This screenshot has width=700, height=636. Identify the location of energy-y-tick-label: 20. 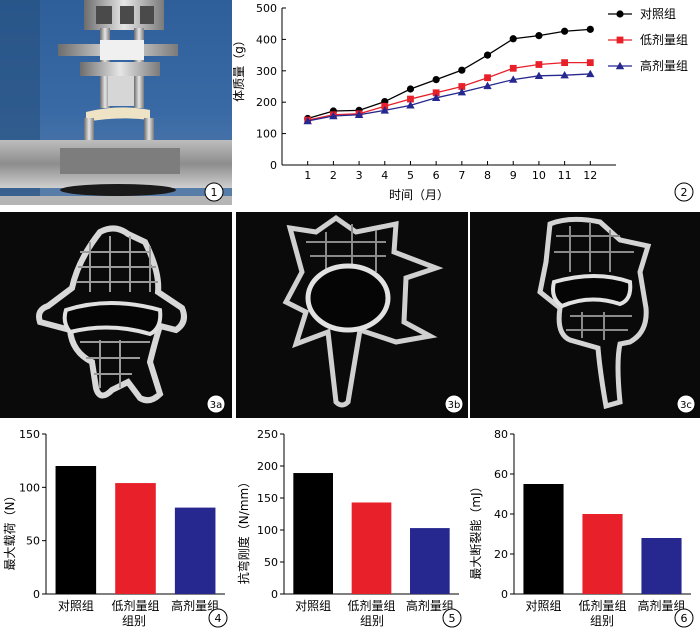
(501, 554).